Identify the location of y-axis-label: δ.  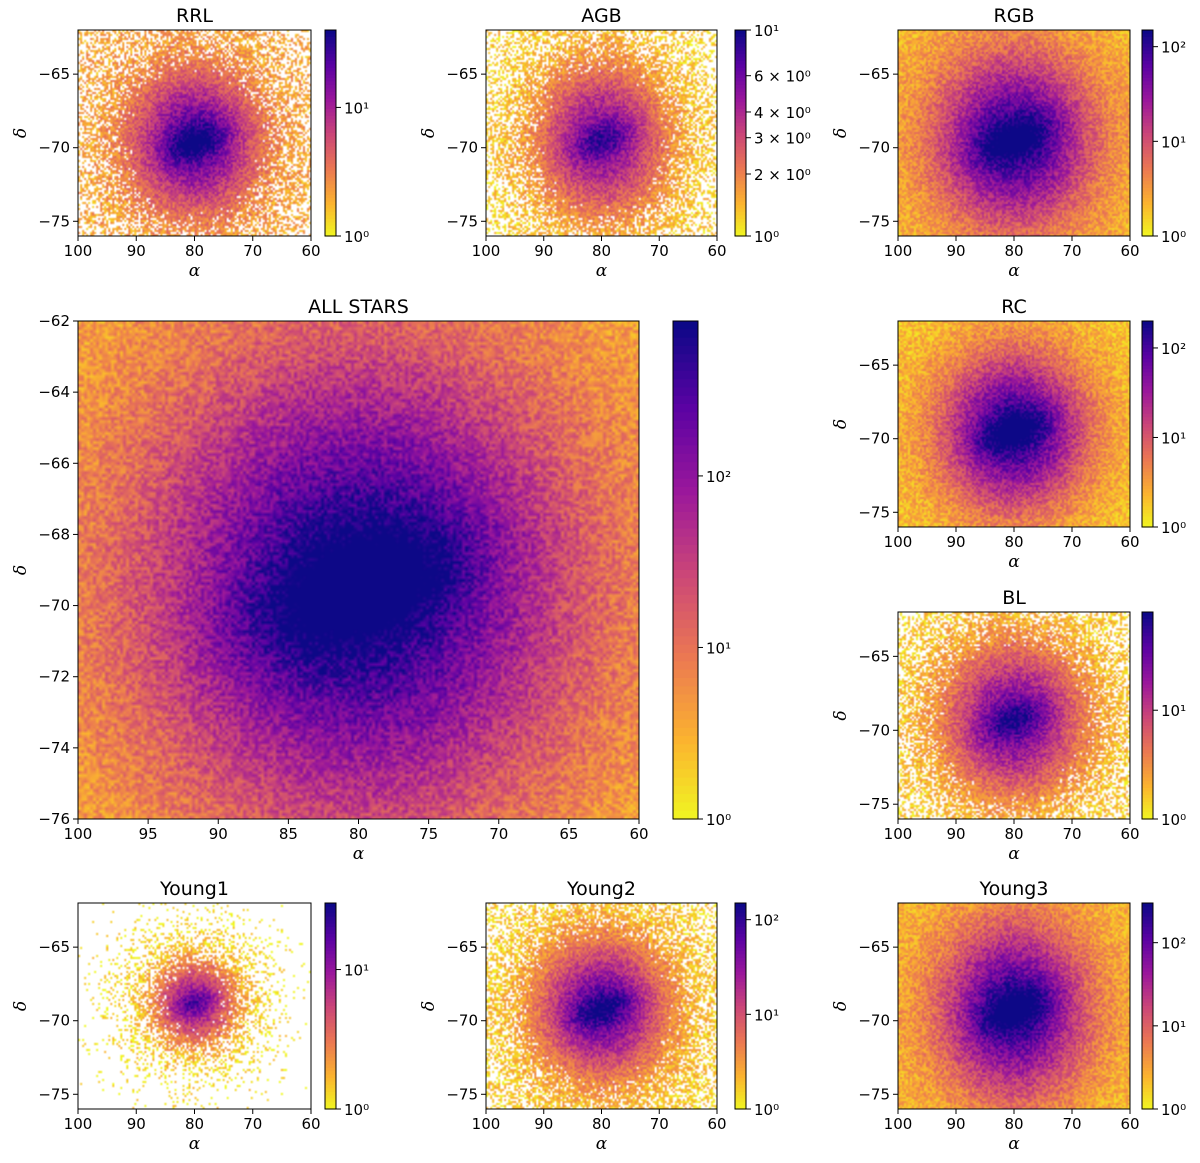
(841, 715).